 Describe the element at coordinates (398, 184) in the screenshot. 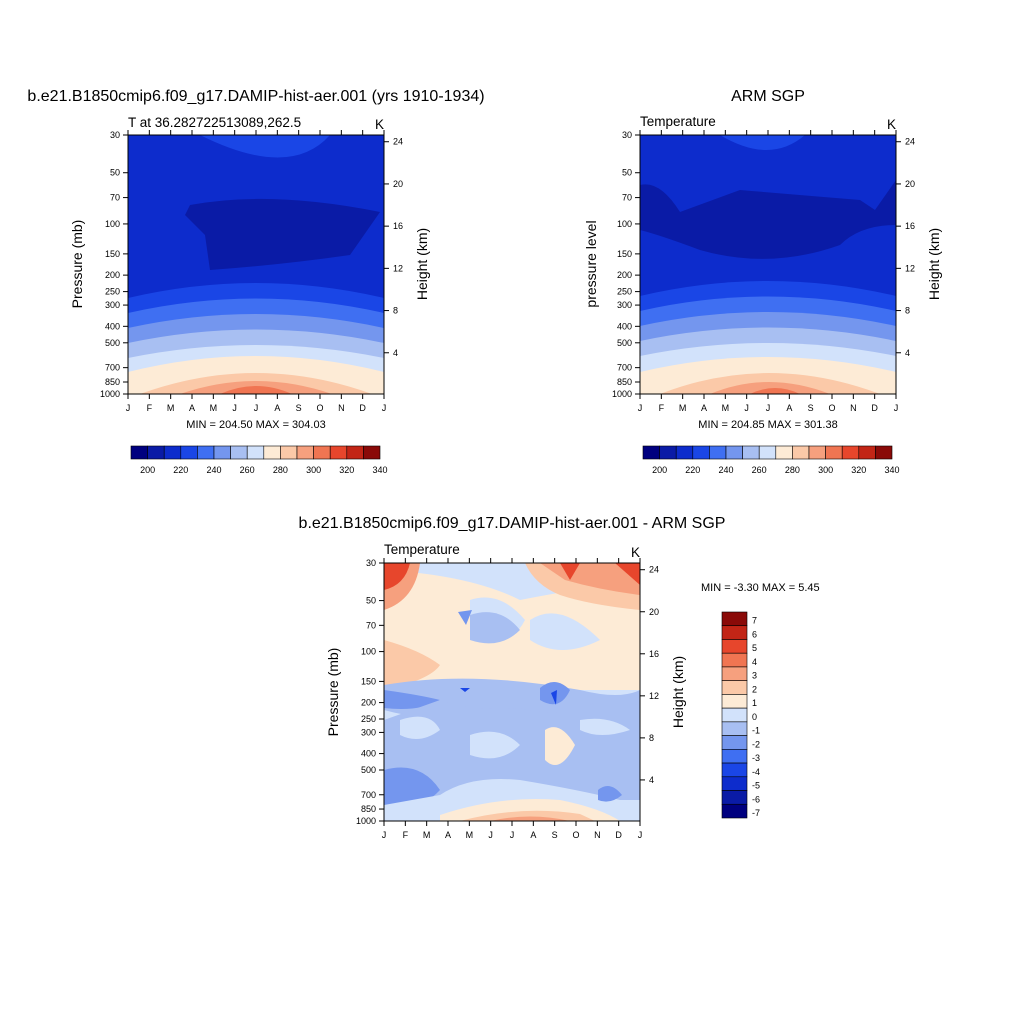

I see `model-y2-tick-label: 20` at that location.